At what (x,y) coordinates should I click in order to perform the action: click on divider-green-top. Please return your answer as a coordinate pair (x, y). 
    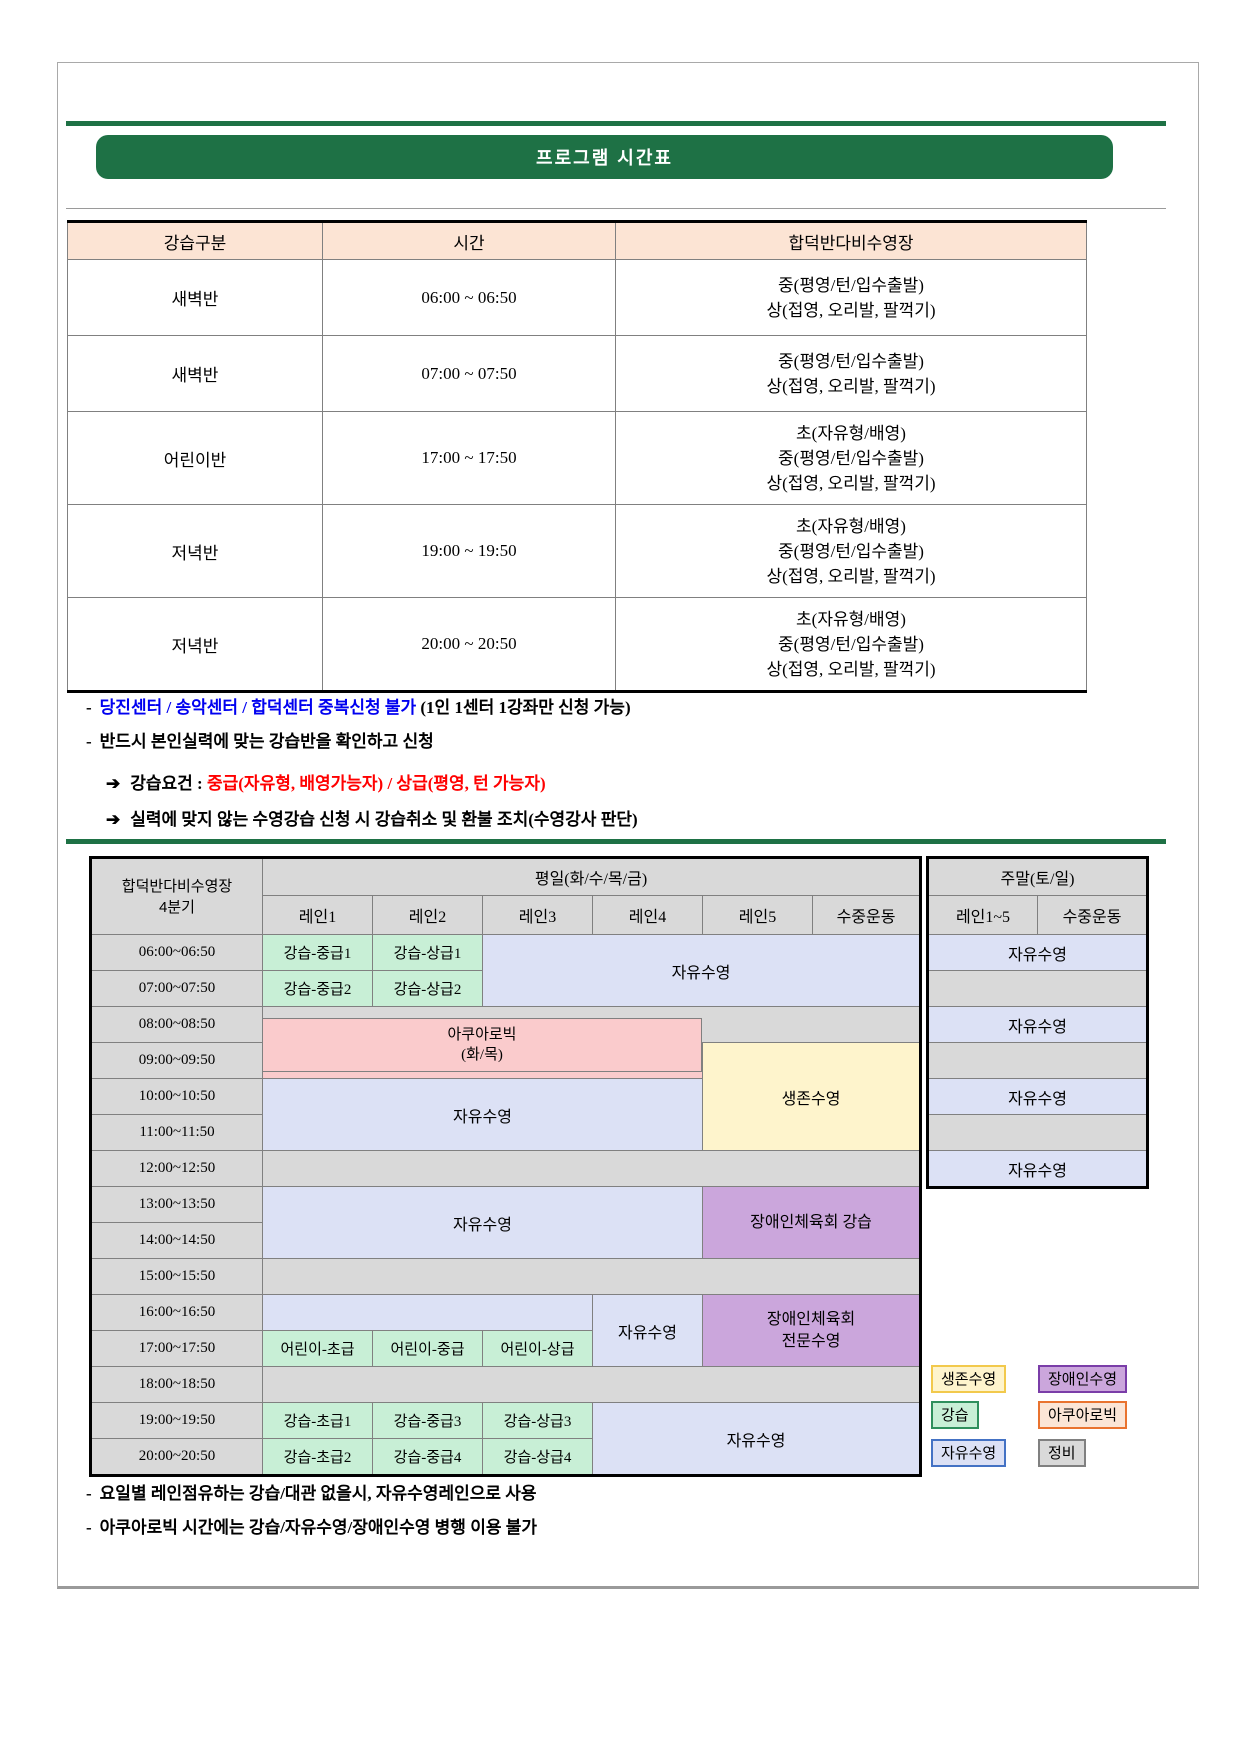
    Looking at the image, I should click on (616, 123).